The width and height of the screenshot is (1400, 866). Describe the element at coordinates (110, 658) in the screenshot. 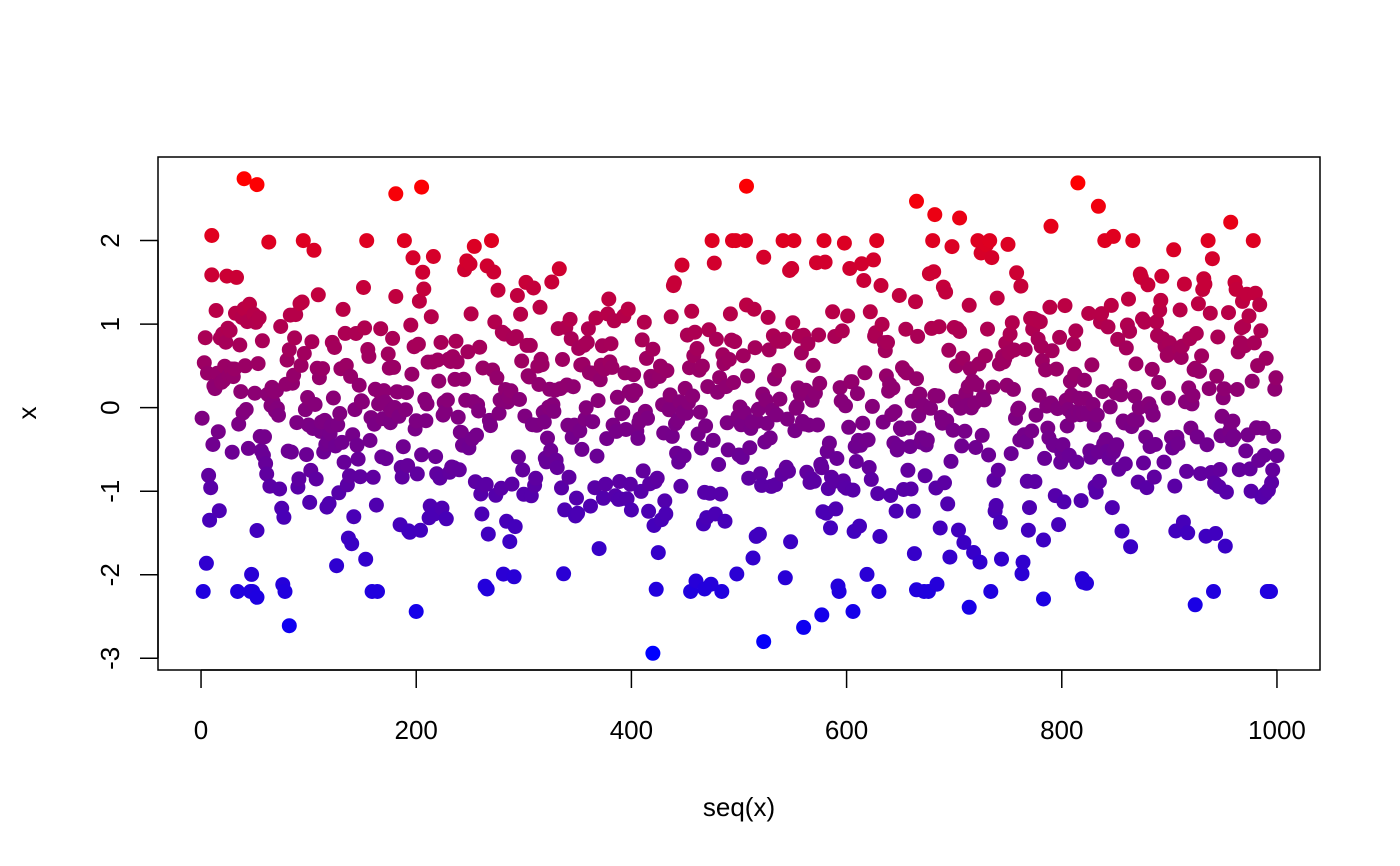

I see `y-tick-label: -3` at that location.